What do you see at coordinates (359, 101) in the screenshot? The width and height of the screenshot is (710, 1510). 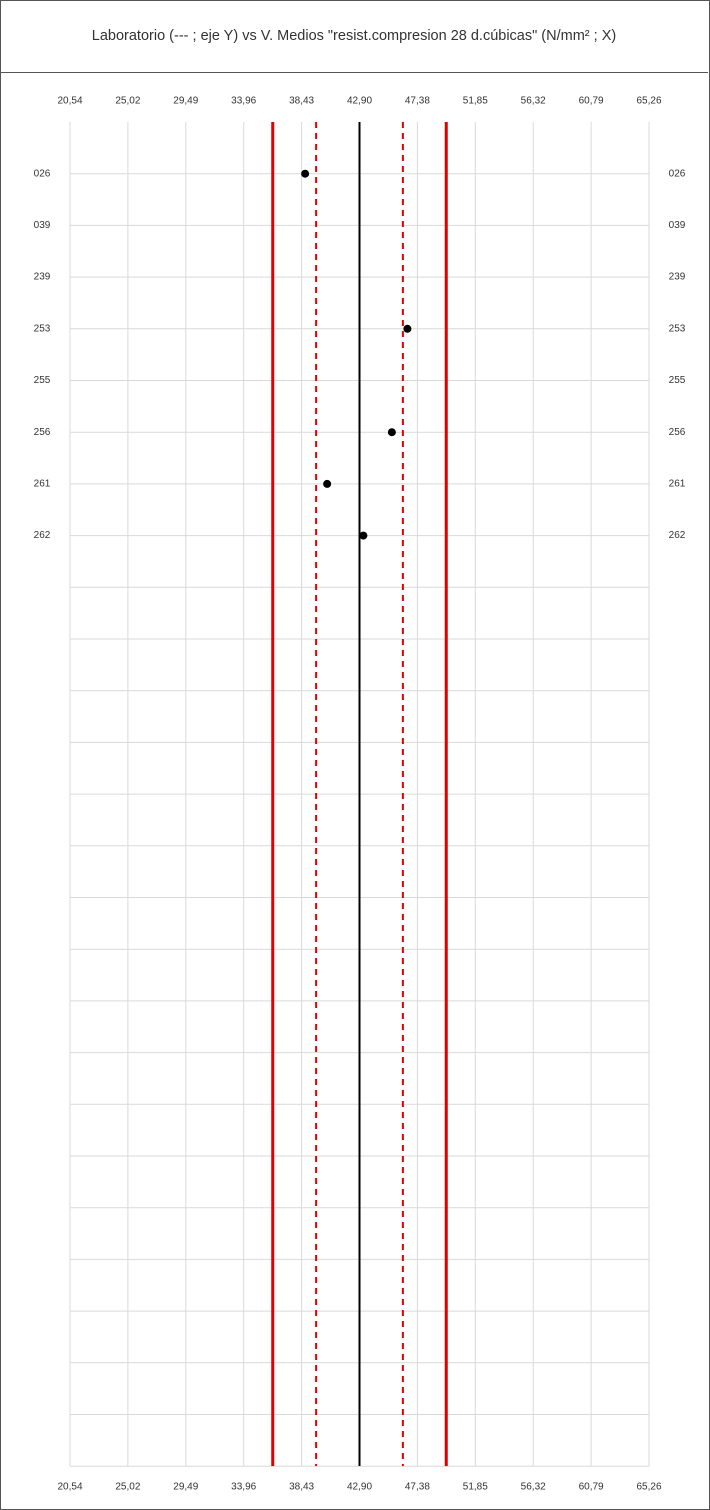 I see `x-tick-label-top: 42,90` at bounding box center [359, 101].